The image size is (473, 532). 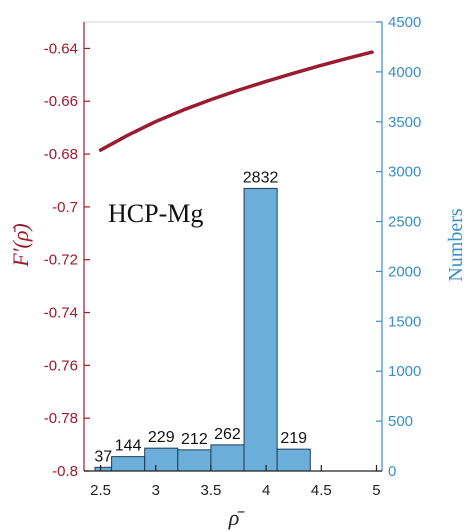 I want to click on bar-value-label: 144, so click(x=128, y=446).